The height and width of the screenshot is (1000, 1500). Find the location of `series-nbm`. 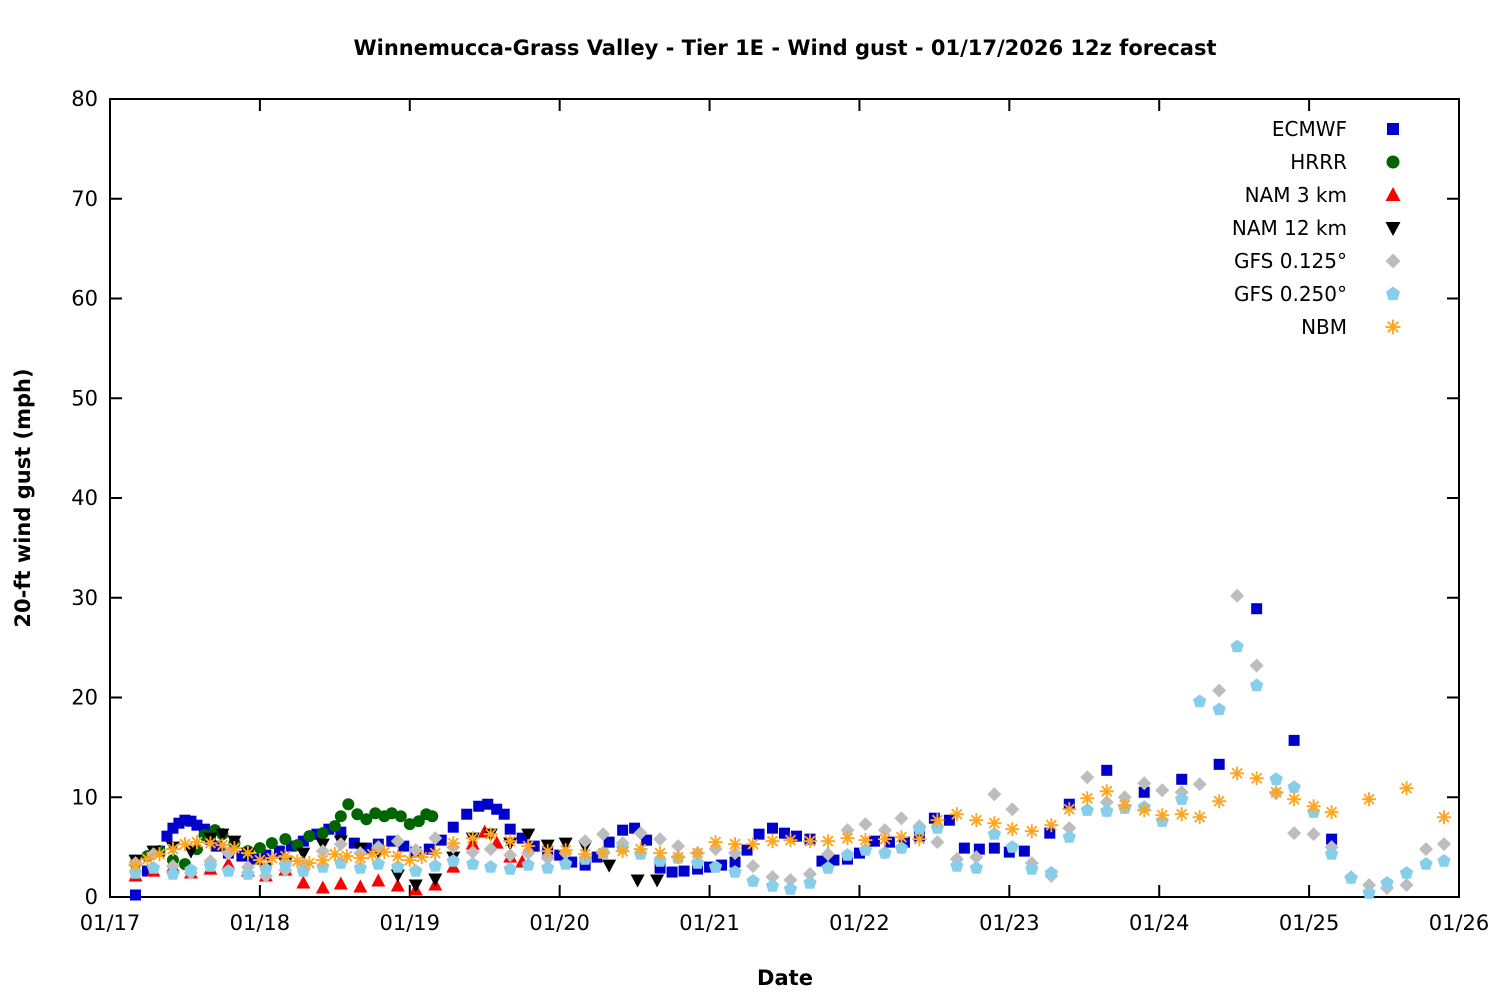

series-nbm is located at coordinates (790, 819).